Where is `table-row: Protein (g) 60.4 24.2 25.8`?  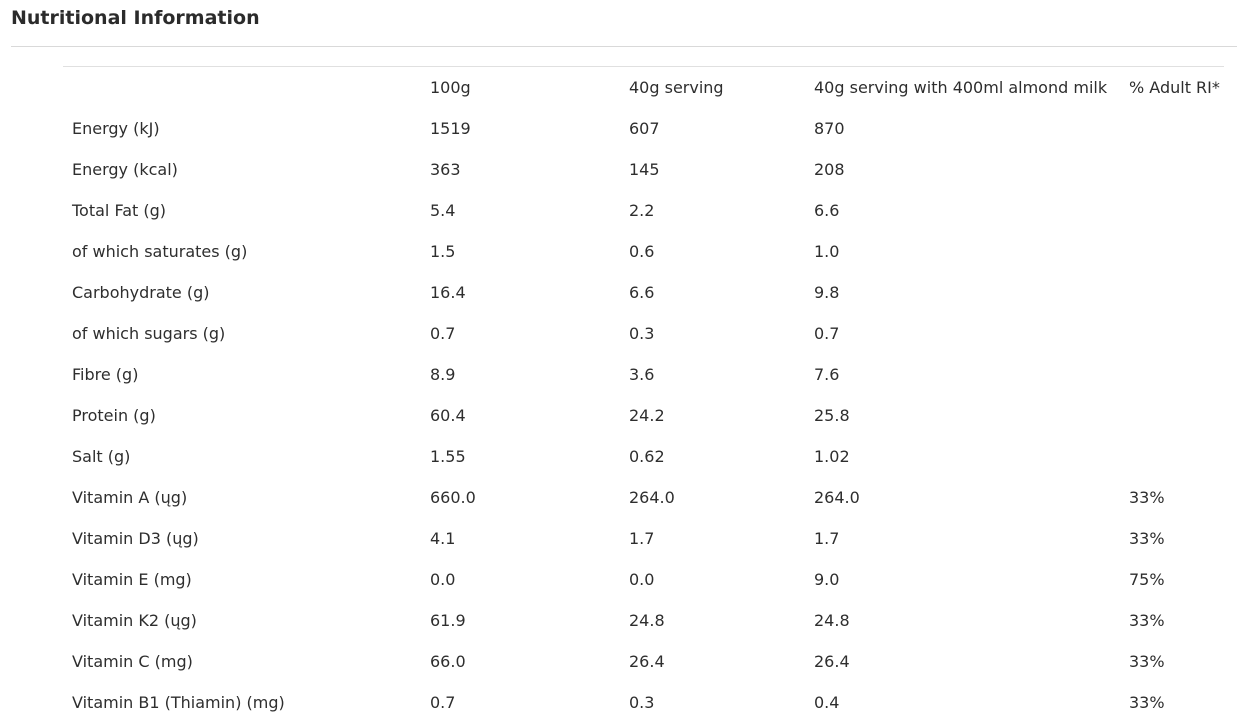
table-row: Protein (g) 60.4 24.2 25.8 is located at coordinates (643, 415).